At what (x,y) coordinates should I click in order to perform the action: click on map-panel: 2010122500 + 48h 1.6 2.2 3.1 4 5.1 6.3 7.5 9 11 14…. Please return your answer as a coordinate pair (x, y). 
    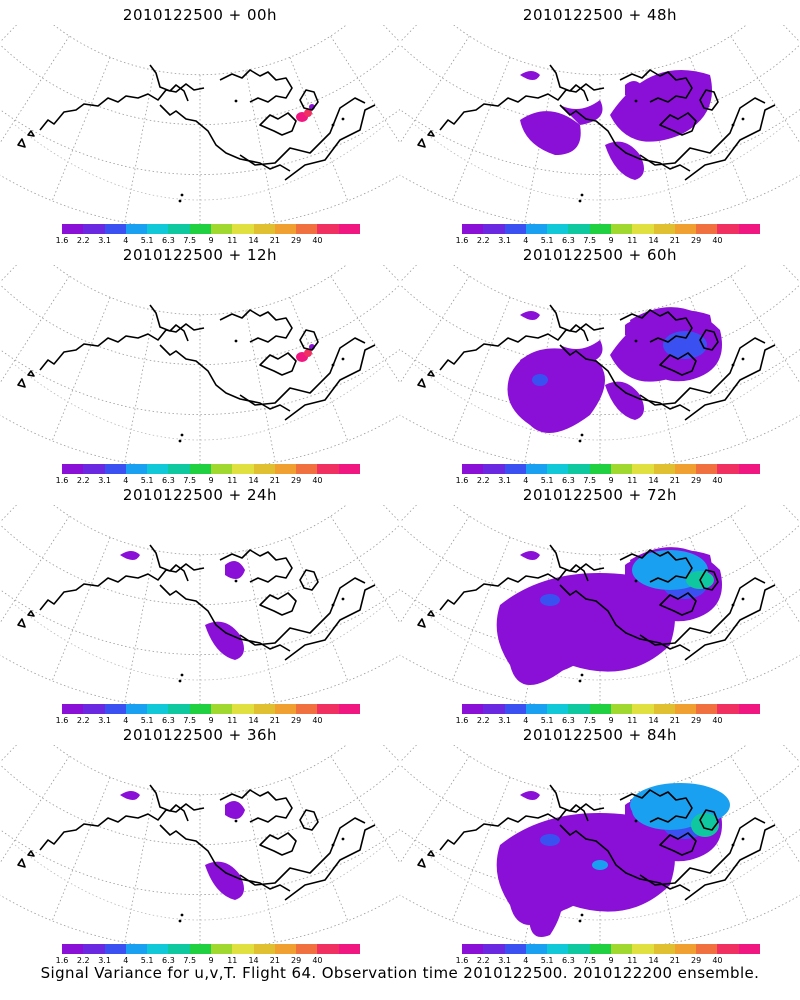
    Looking at the image, I should click on (600, 122).